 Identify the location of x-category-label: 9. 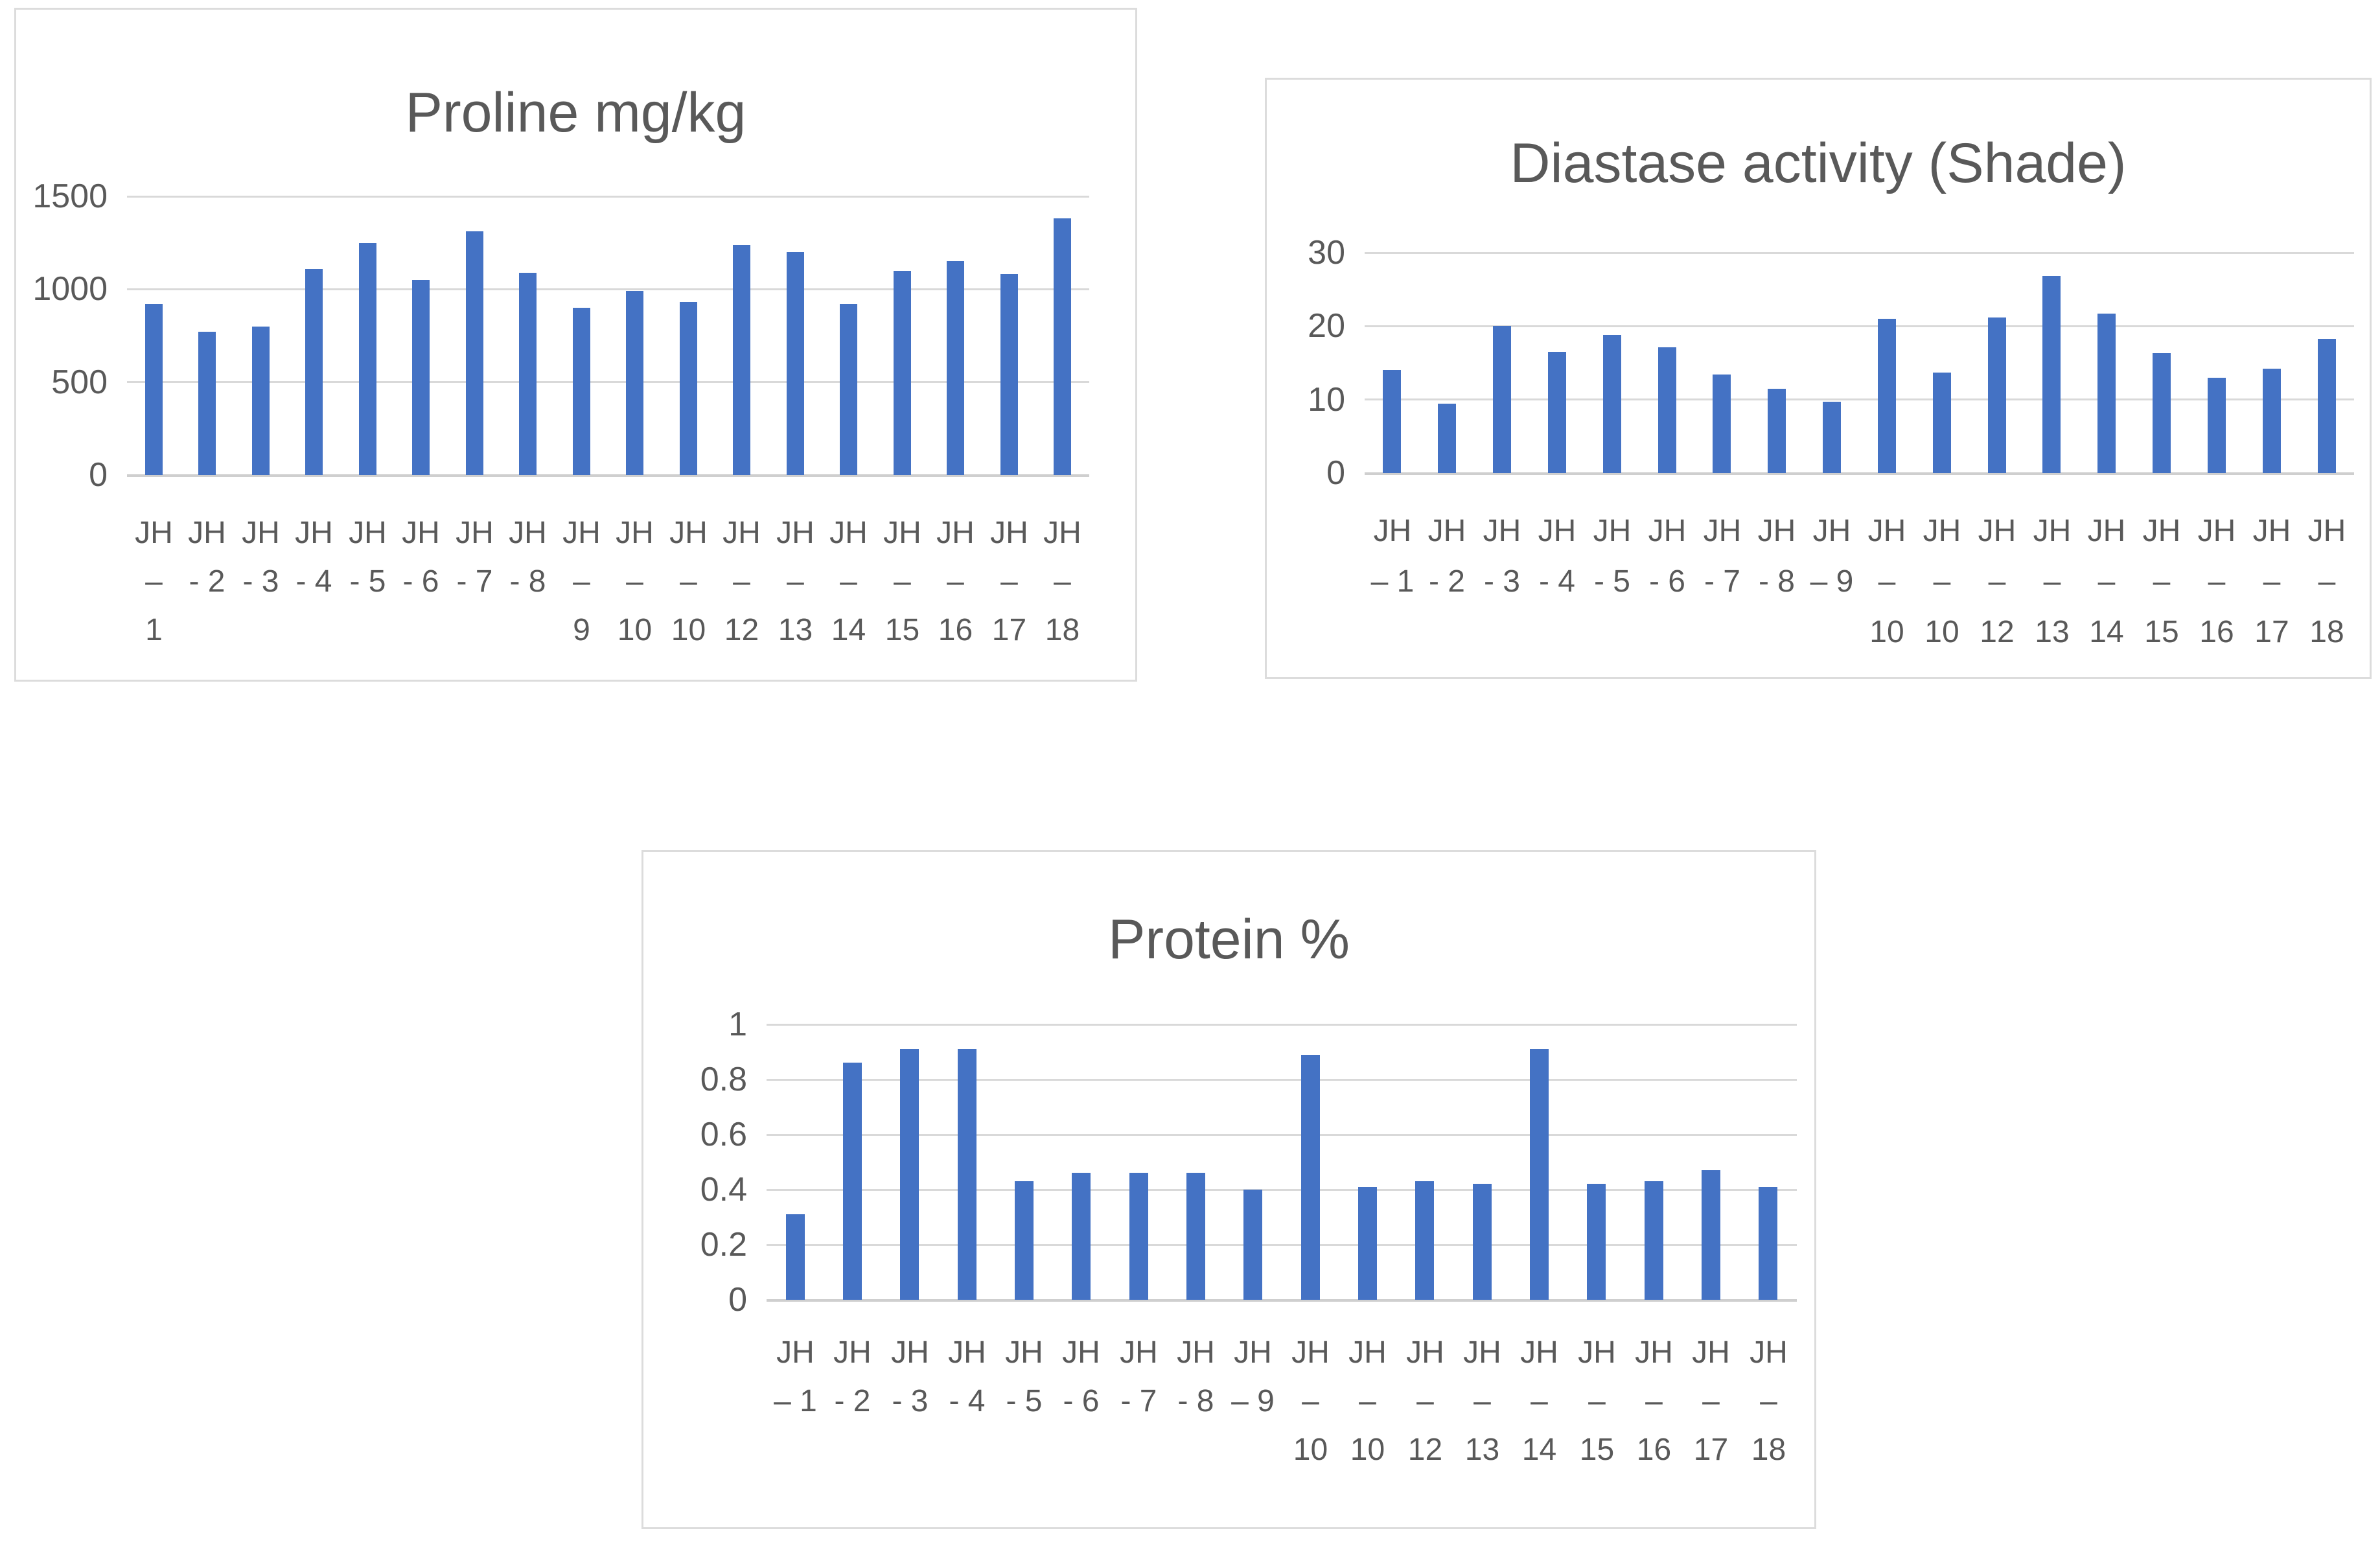
(581, 630).